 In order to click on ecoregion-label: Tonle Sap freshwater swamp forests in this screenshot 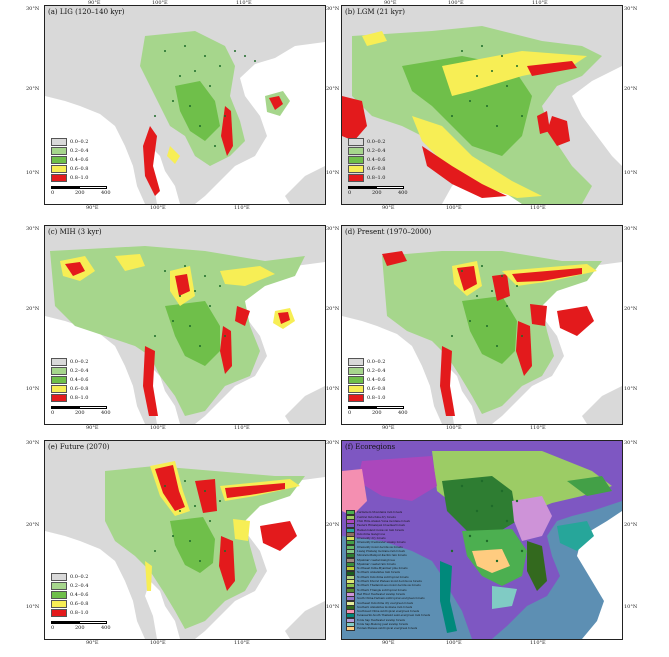, I will do `click(381, 620)`.